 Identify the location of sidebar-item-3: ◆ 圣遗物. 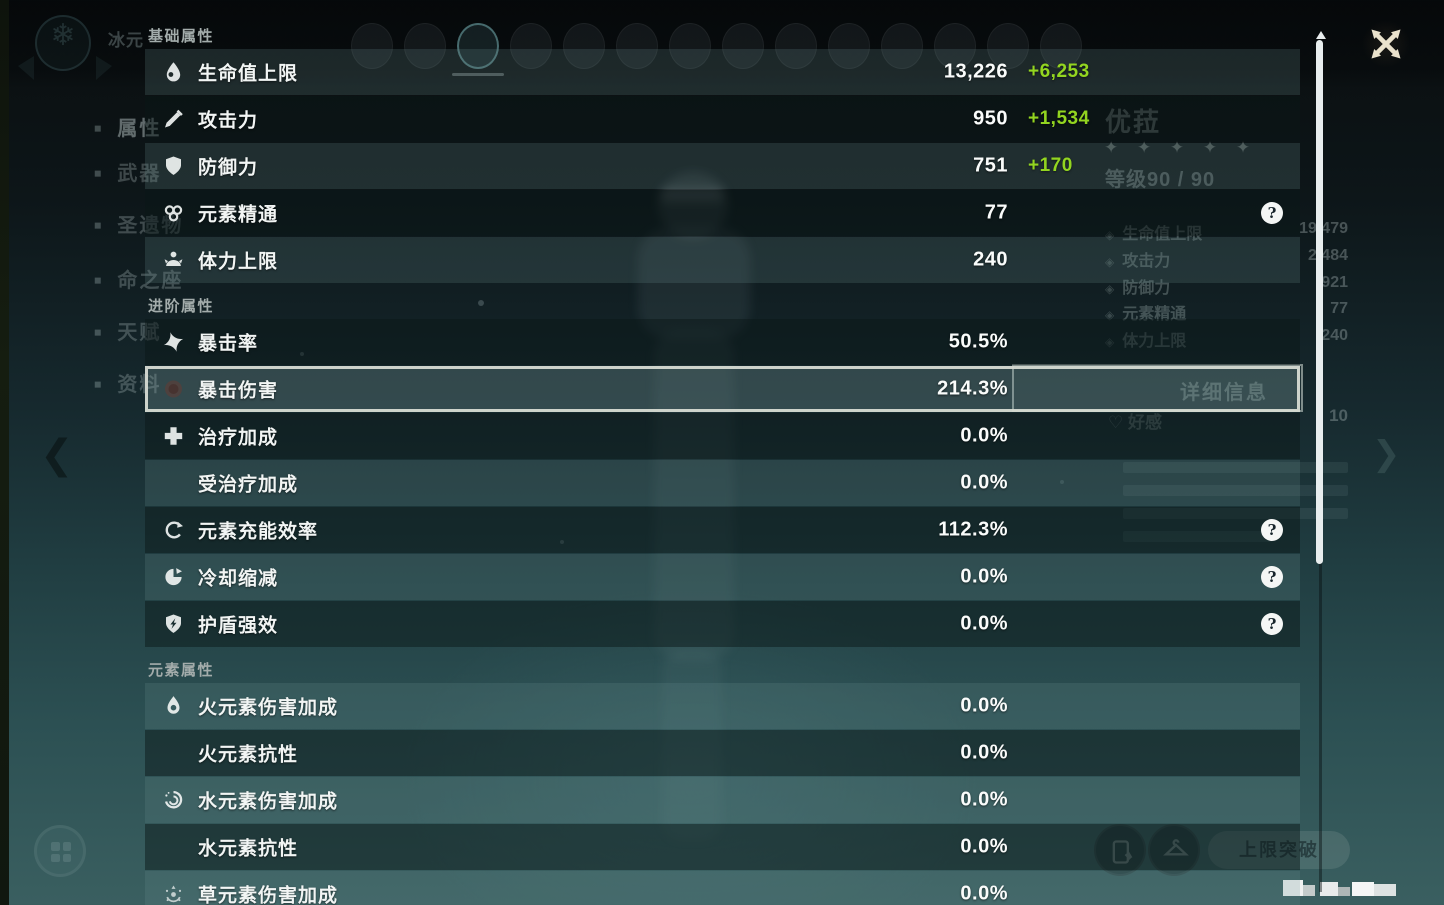
(137, 226).